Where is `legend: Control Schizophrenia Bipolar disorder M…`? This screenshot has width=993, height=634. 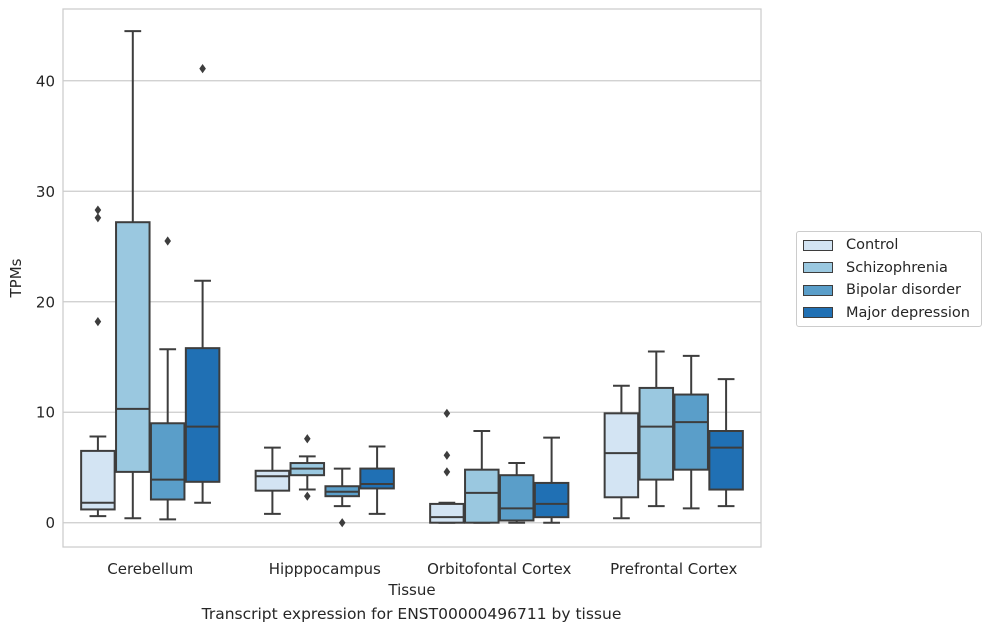 legend: Control Schizophrenia Bipolar disorder M… is located at coordinates (889, 279).